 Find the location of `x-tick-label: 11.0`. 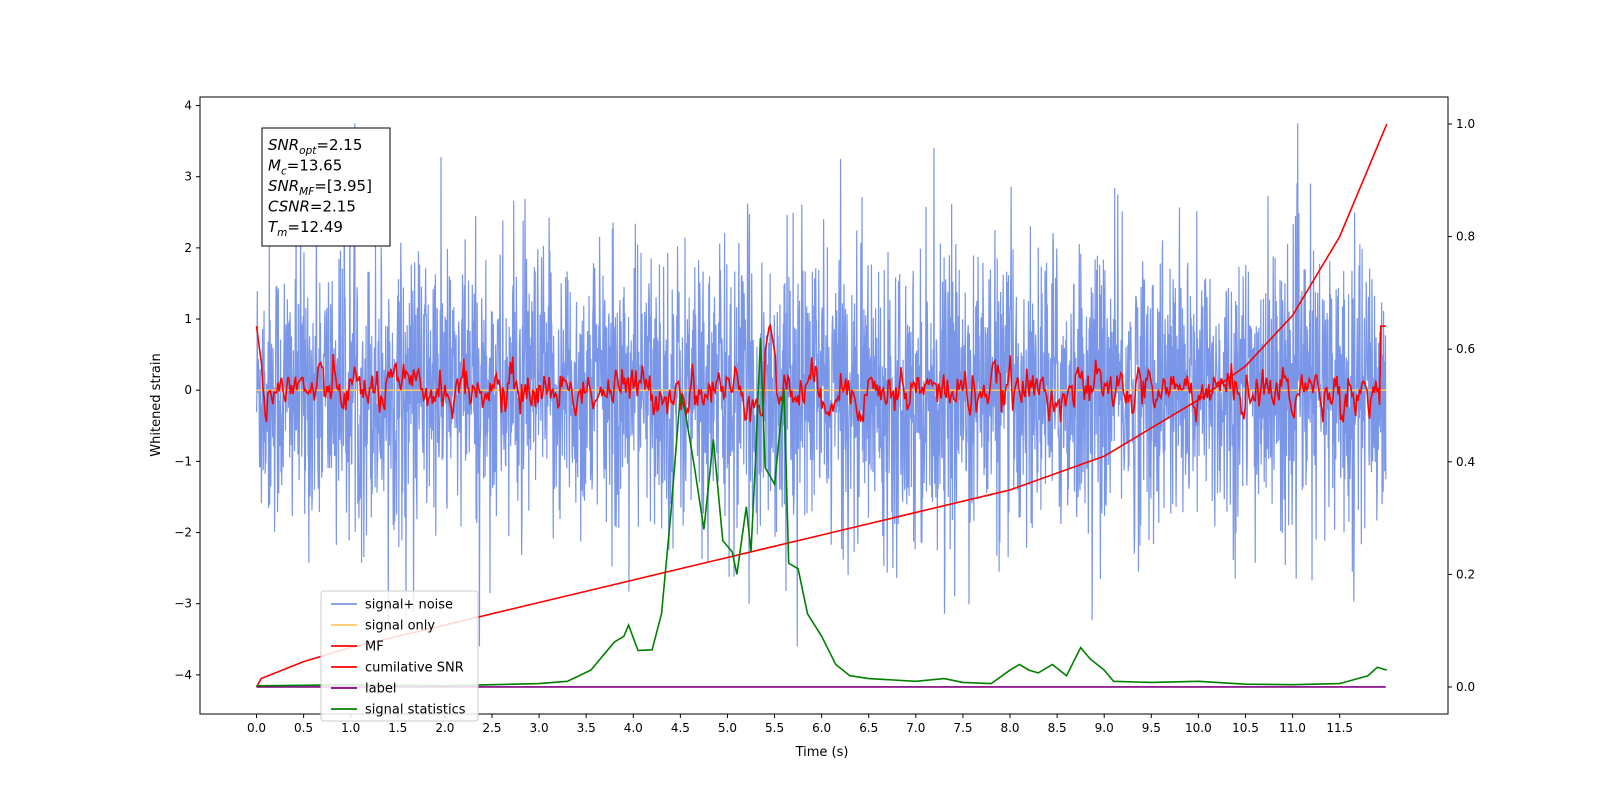

x-tick-label: 11.0 is located at coordinates (1292, 728).